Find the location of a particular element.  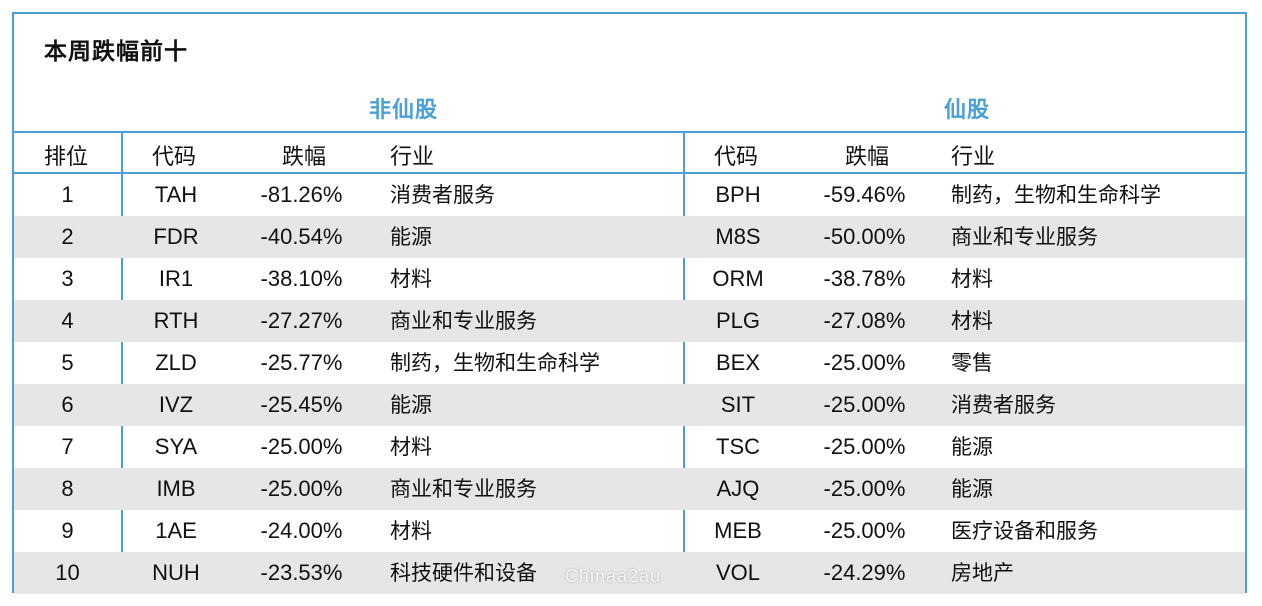

table-row: 7 SYA -25.00% 材料 TSC -25.00% 能源 is located at coordinates (629, 447).